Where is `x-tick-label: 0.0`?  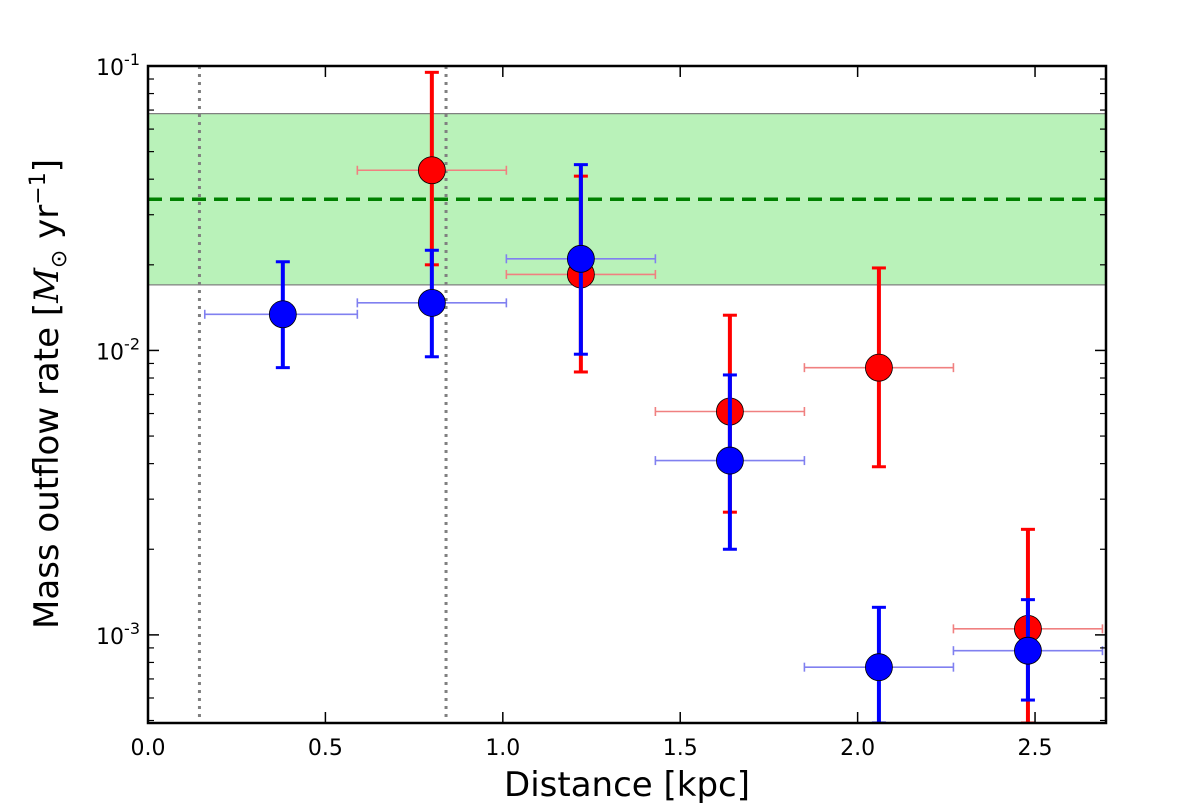
x-tick-label: 0.0 is located at coordinates (148, 748).